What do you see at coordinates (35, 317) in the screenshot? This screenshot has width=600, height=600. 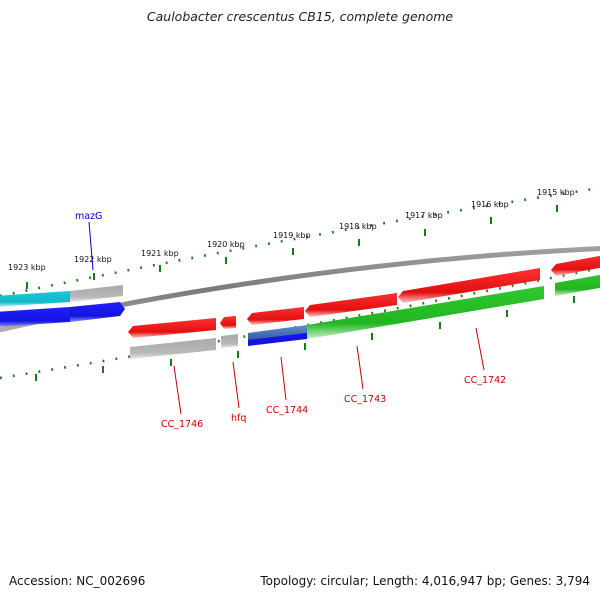 I see `gene-feature-blue` at bounding box center [35, 317].